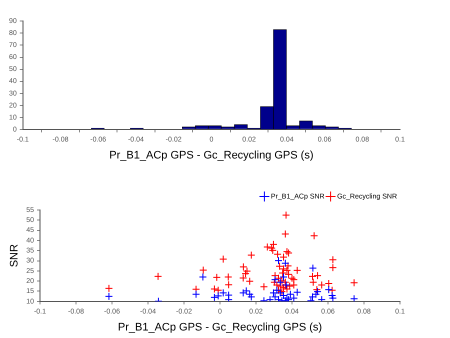 The height and width of the screenshot is (338, 450). Describe the element at coordinates (14, 256) in the screenshot. I see `y-axis-title: SNR` at that location.